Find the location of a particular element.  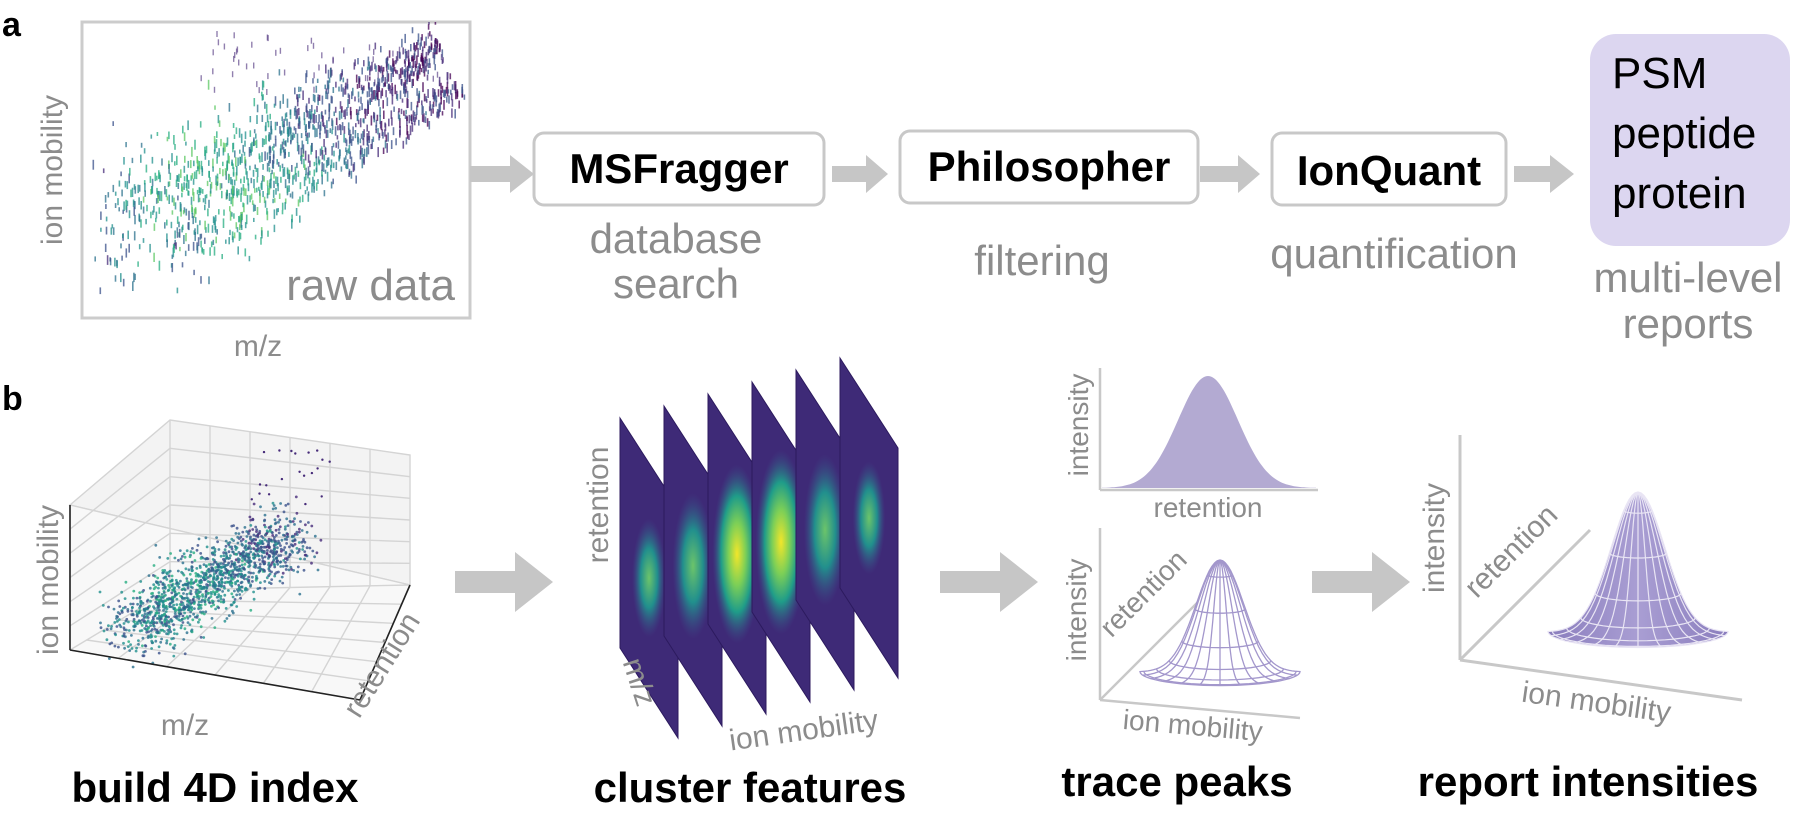

ionquant-label: IonQuant is located at coordinates (1389, 170).